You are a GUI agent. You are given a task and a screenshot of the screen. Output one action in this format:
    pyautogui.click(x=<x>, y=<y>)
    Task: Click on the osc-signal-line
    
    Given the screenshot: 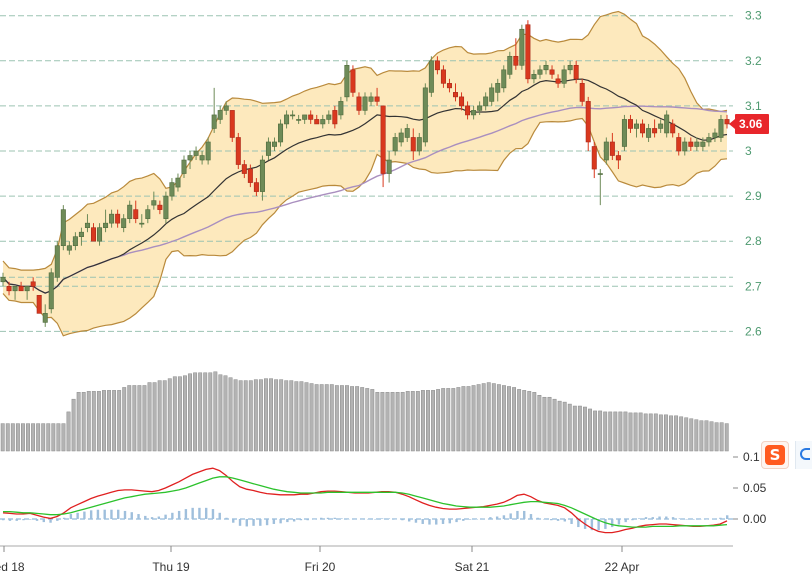 What is the action you would take?
    pyautogui.click(x=365, y=502)
    